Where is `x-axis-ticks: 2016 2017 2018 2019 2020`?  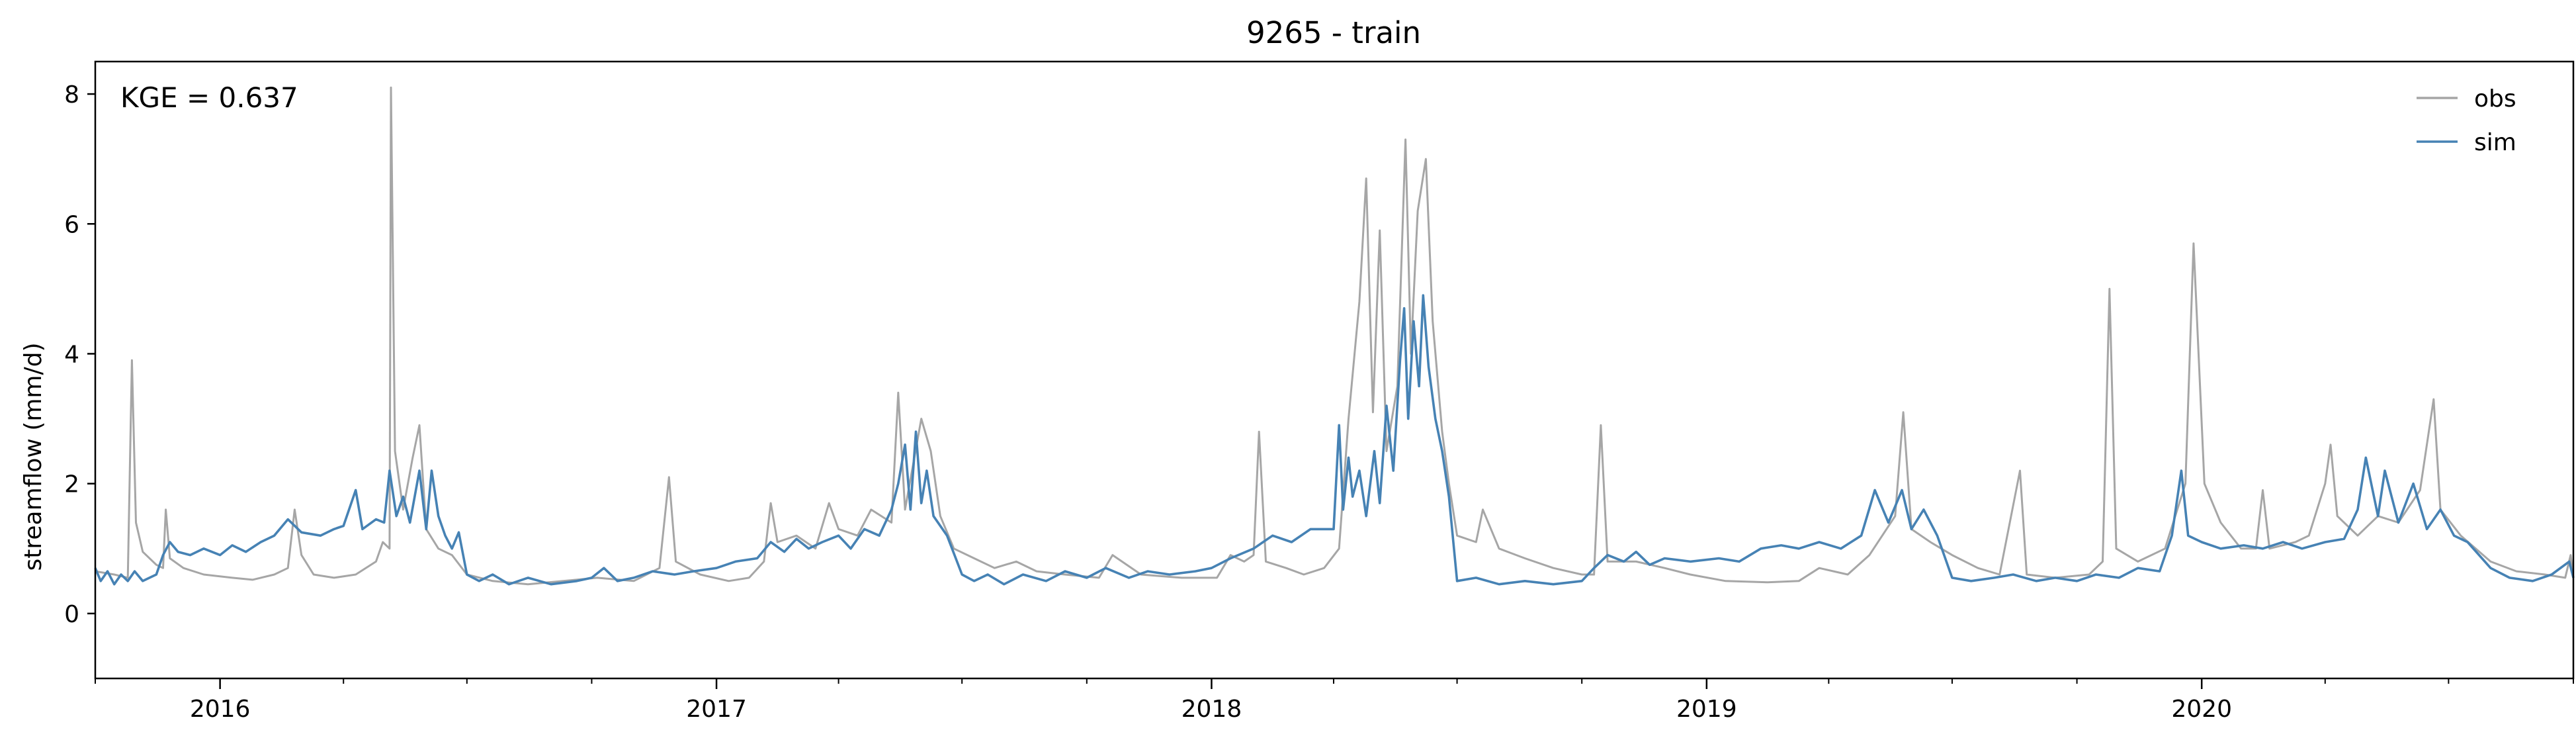
x-axis-ticks: 2016 2017 2018 2019 2020 is located at coordinates (1334, 700).